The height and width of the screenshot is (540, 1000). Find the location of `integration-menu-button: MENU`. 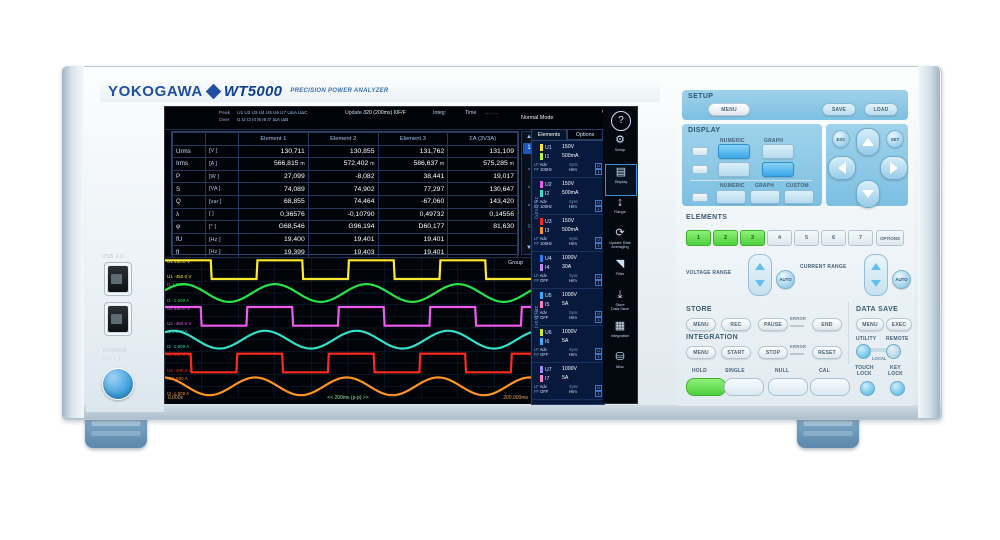

integration-menu-button: MENU is located at coordinates (701, 352).